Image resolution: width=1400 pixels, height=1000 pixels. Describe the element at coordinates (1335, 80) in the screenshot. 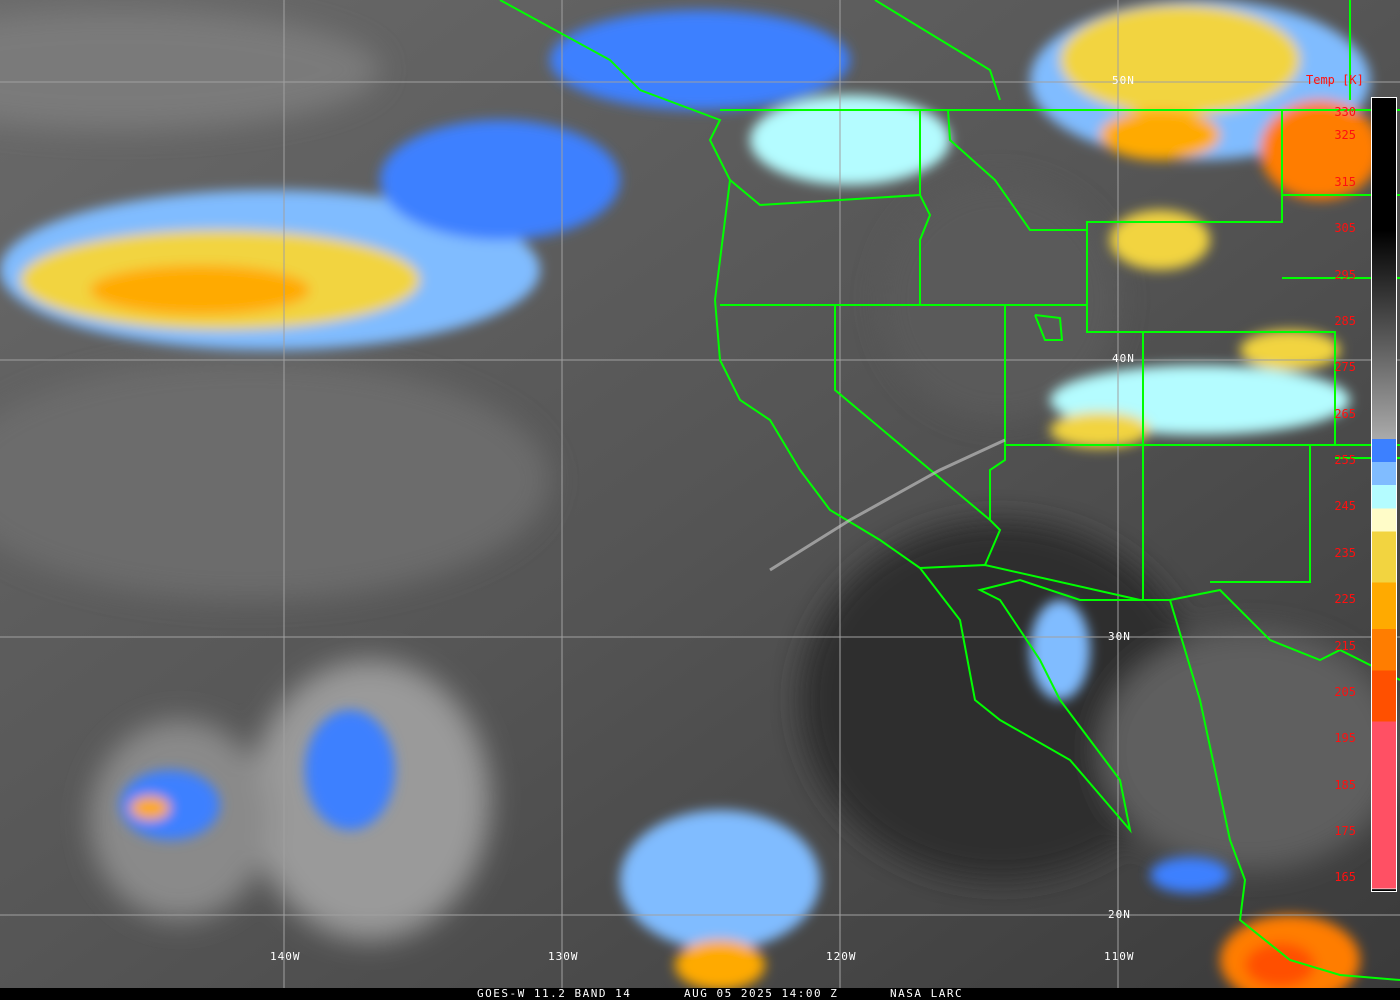

I see `legend-title: Temp [K]` at that location.